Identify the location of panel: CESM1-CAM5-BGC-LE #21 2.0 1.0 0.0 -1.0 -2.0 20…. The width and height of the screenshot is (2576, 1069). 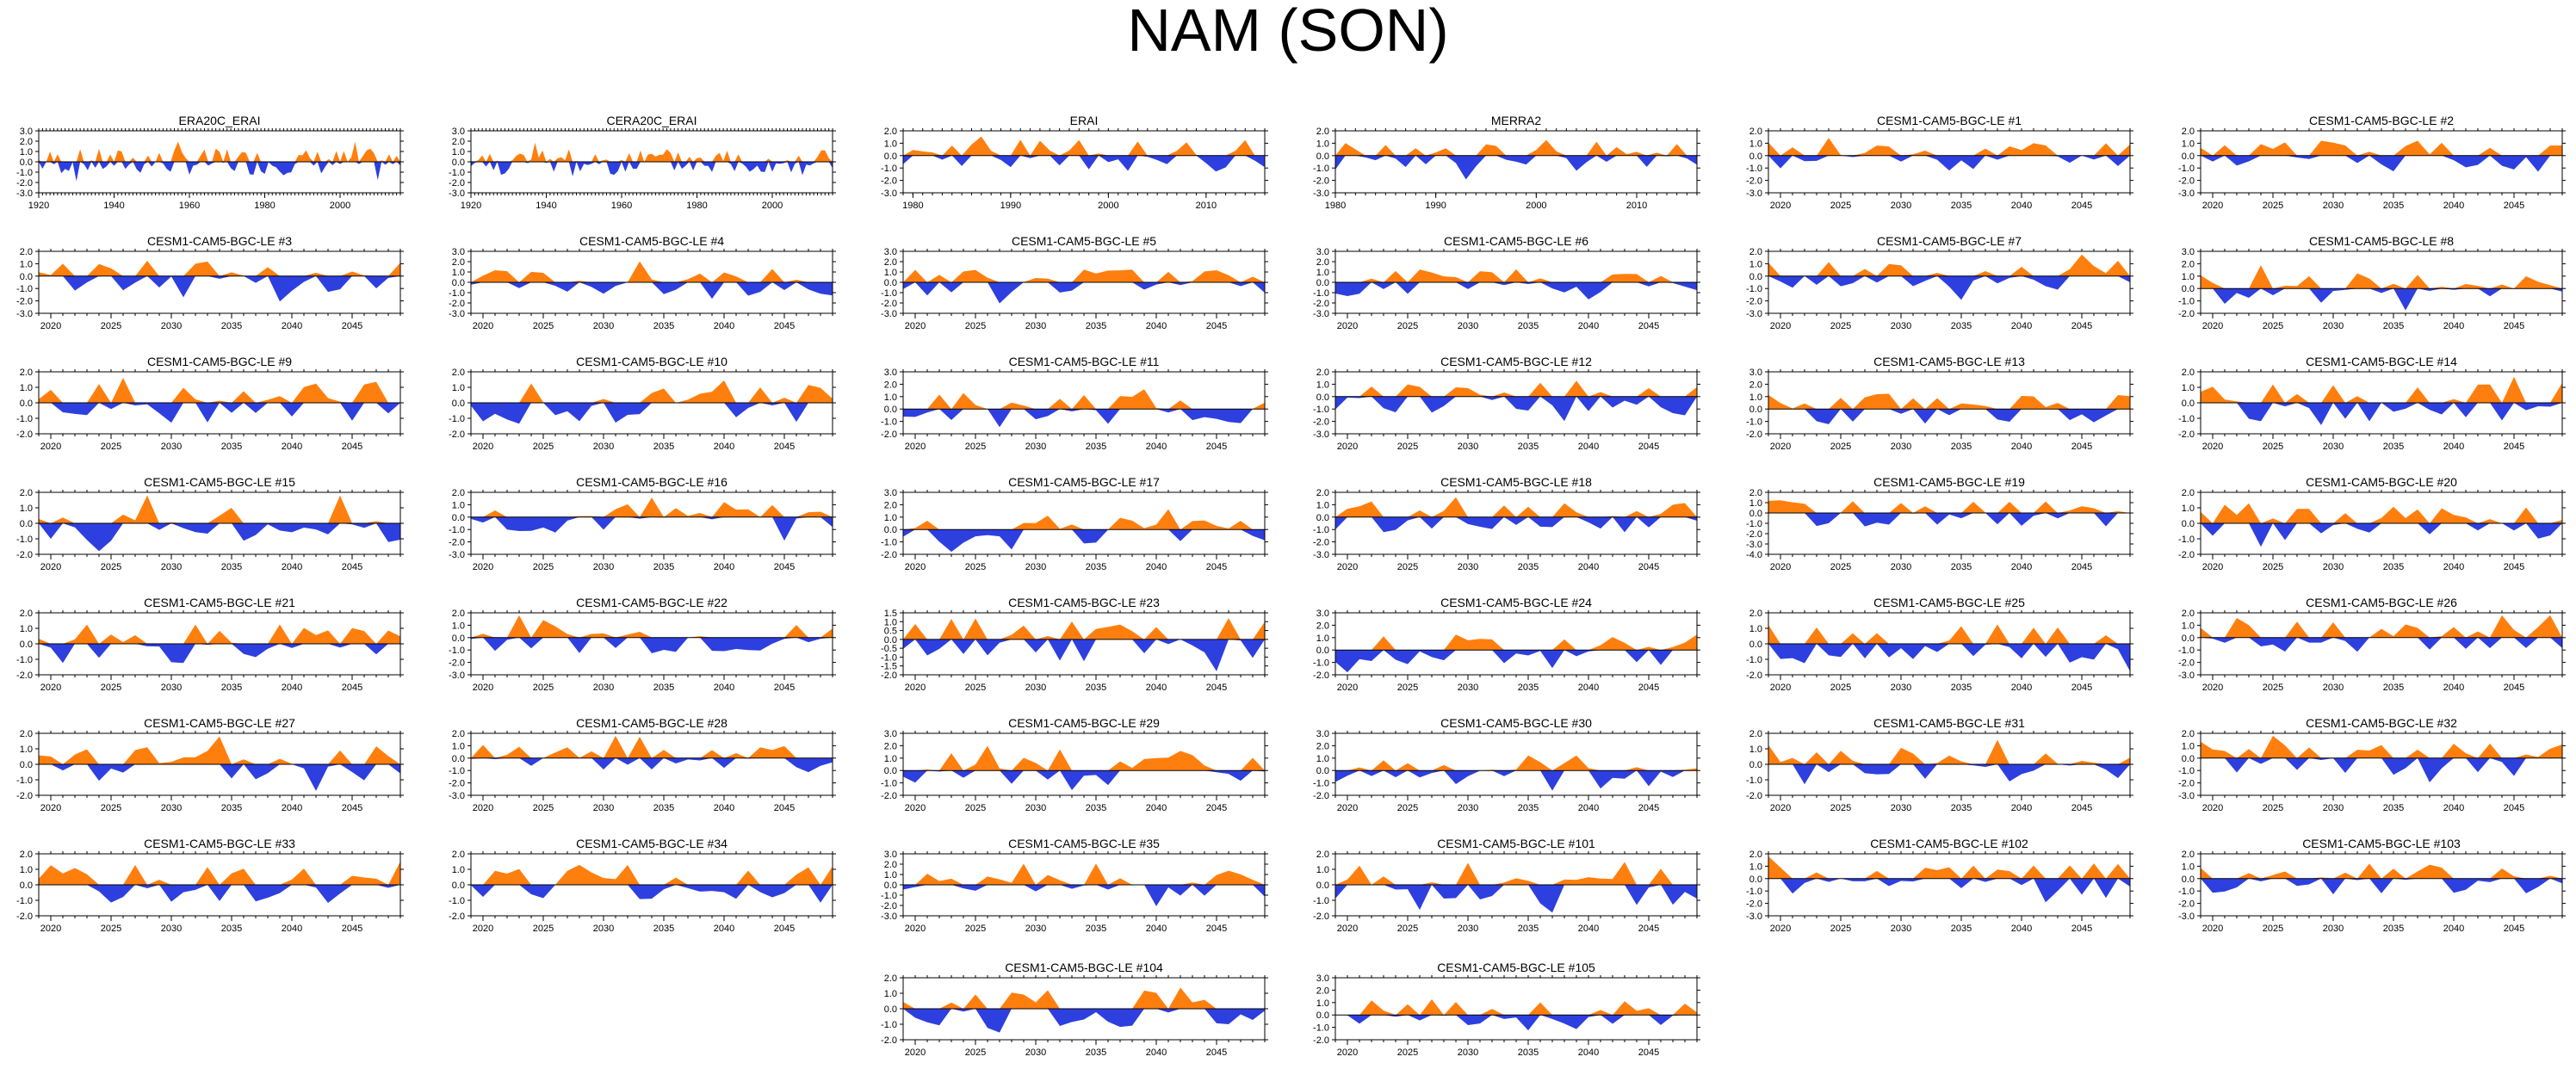
(210, 645).